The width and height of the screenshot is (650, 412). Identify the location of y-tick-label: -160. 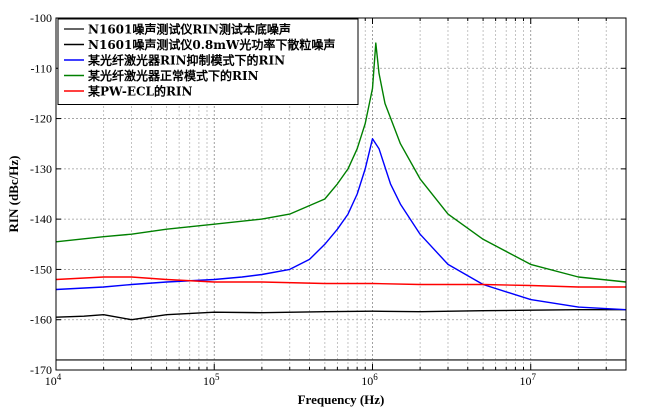
(41, 320).